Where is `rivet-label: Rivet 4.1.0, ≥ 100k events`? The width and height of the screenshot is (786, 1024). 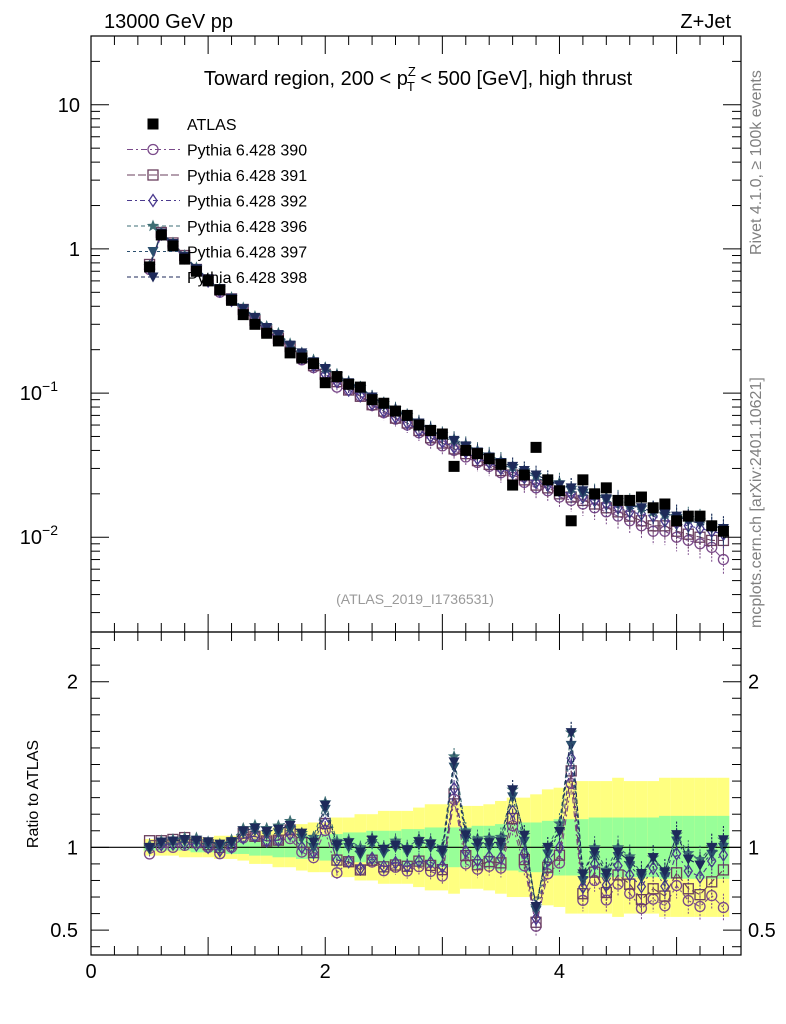
rivet-label: Rivet 4.1.0, ≥ 100k events is located at coordinates (756, 162).